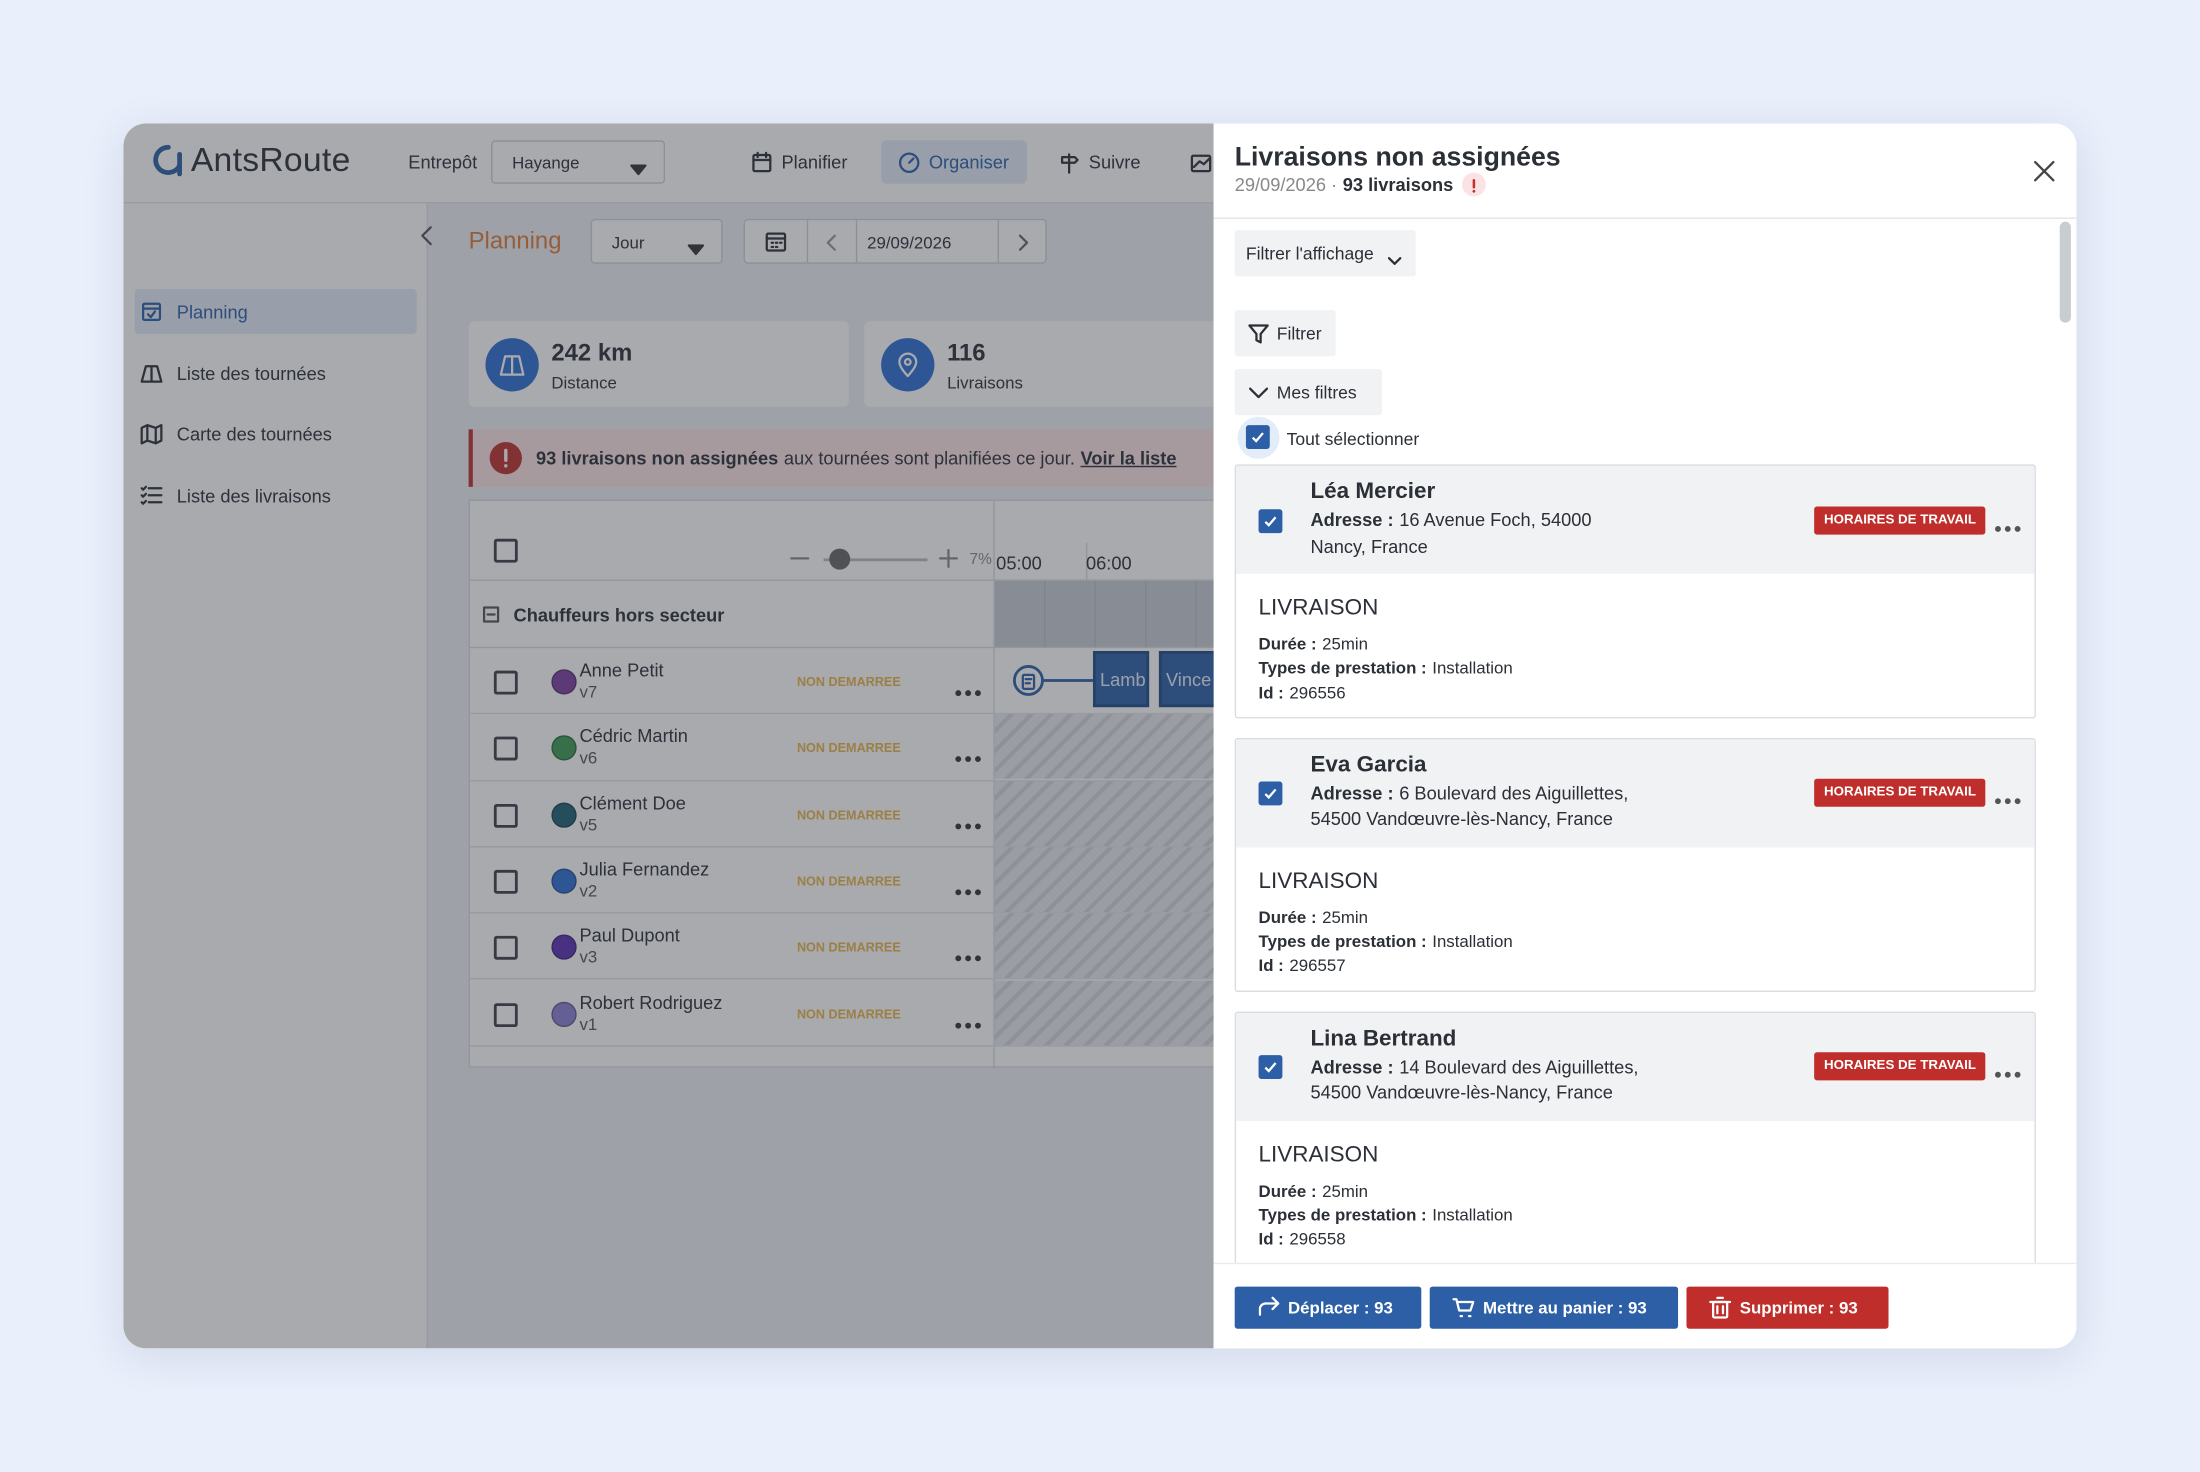 This screenshot has width=2200, height=1472. What do you see at coordinates (840, 559) in the screenshot?
I see `zoom-knob` at bounding box center [840, 559].